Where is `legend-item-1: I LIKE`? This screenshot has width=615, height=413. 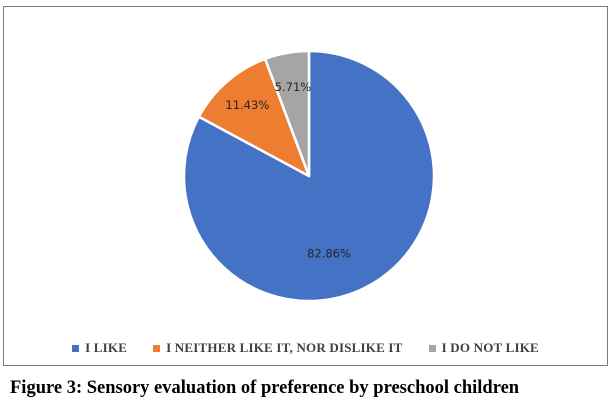 legend-item-1: I LIKE is located at coordinates (99, 348).